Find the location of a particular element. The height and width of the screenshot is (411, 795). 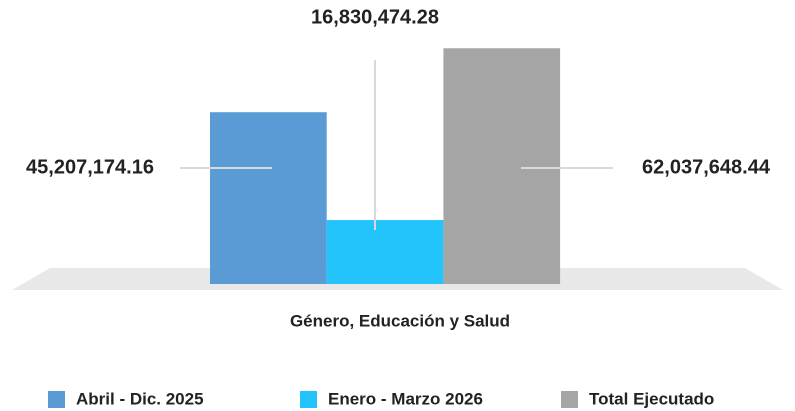

legend-label: Abril - Dic. 2025 is located at coordinates (140, 398).